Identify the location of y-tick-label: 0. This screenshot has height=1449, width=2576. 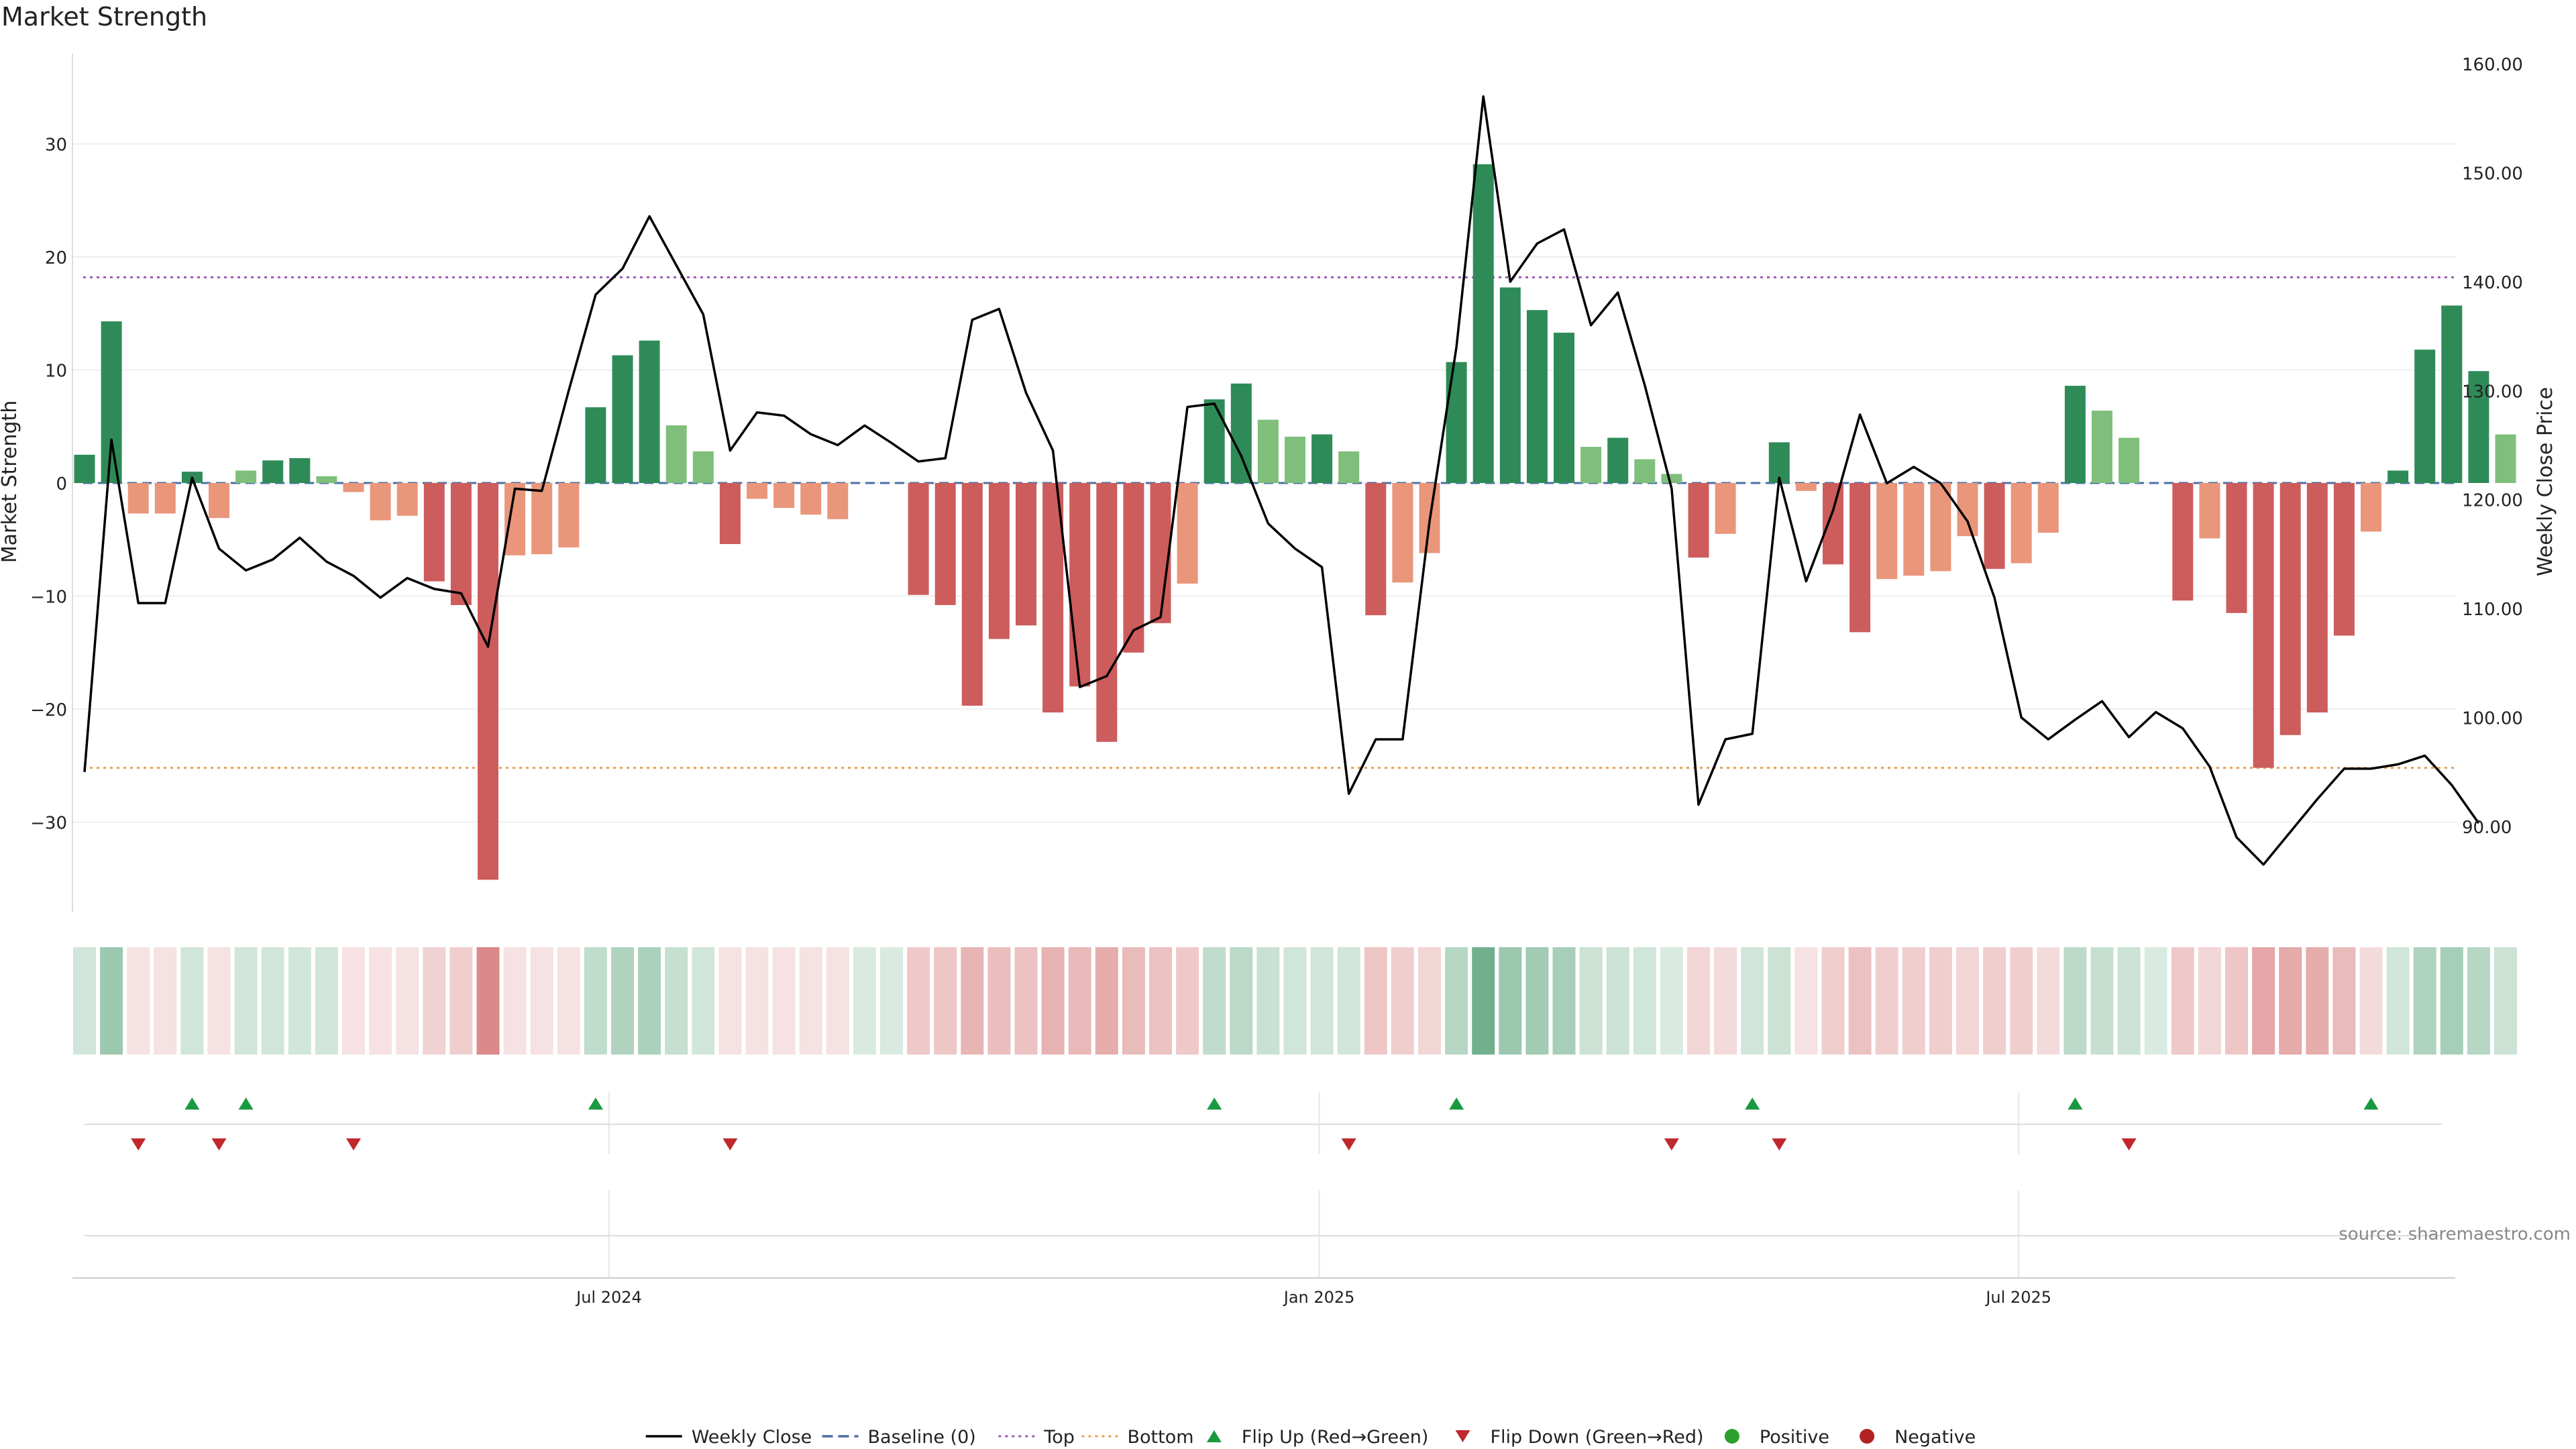
(61, 484).